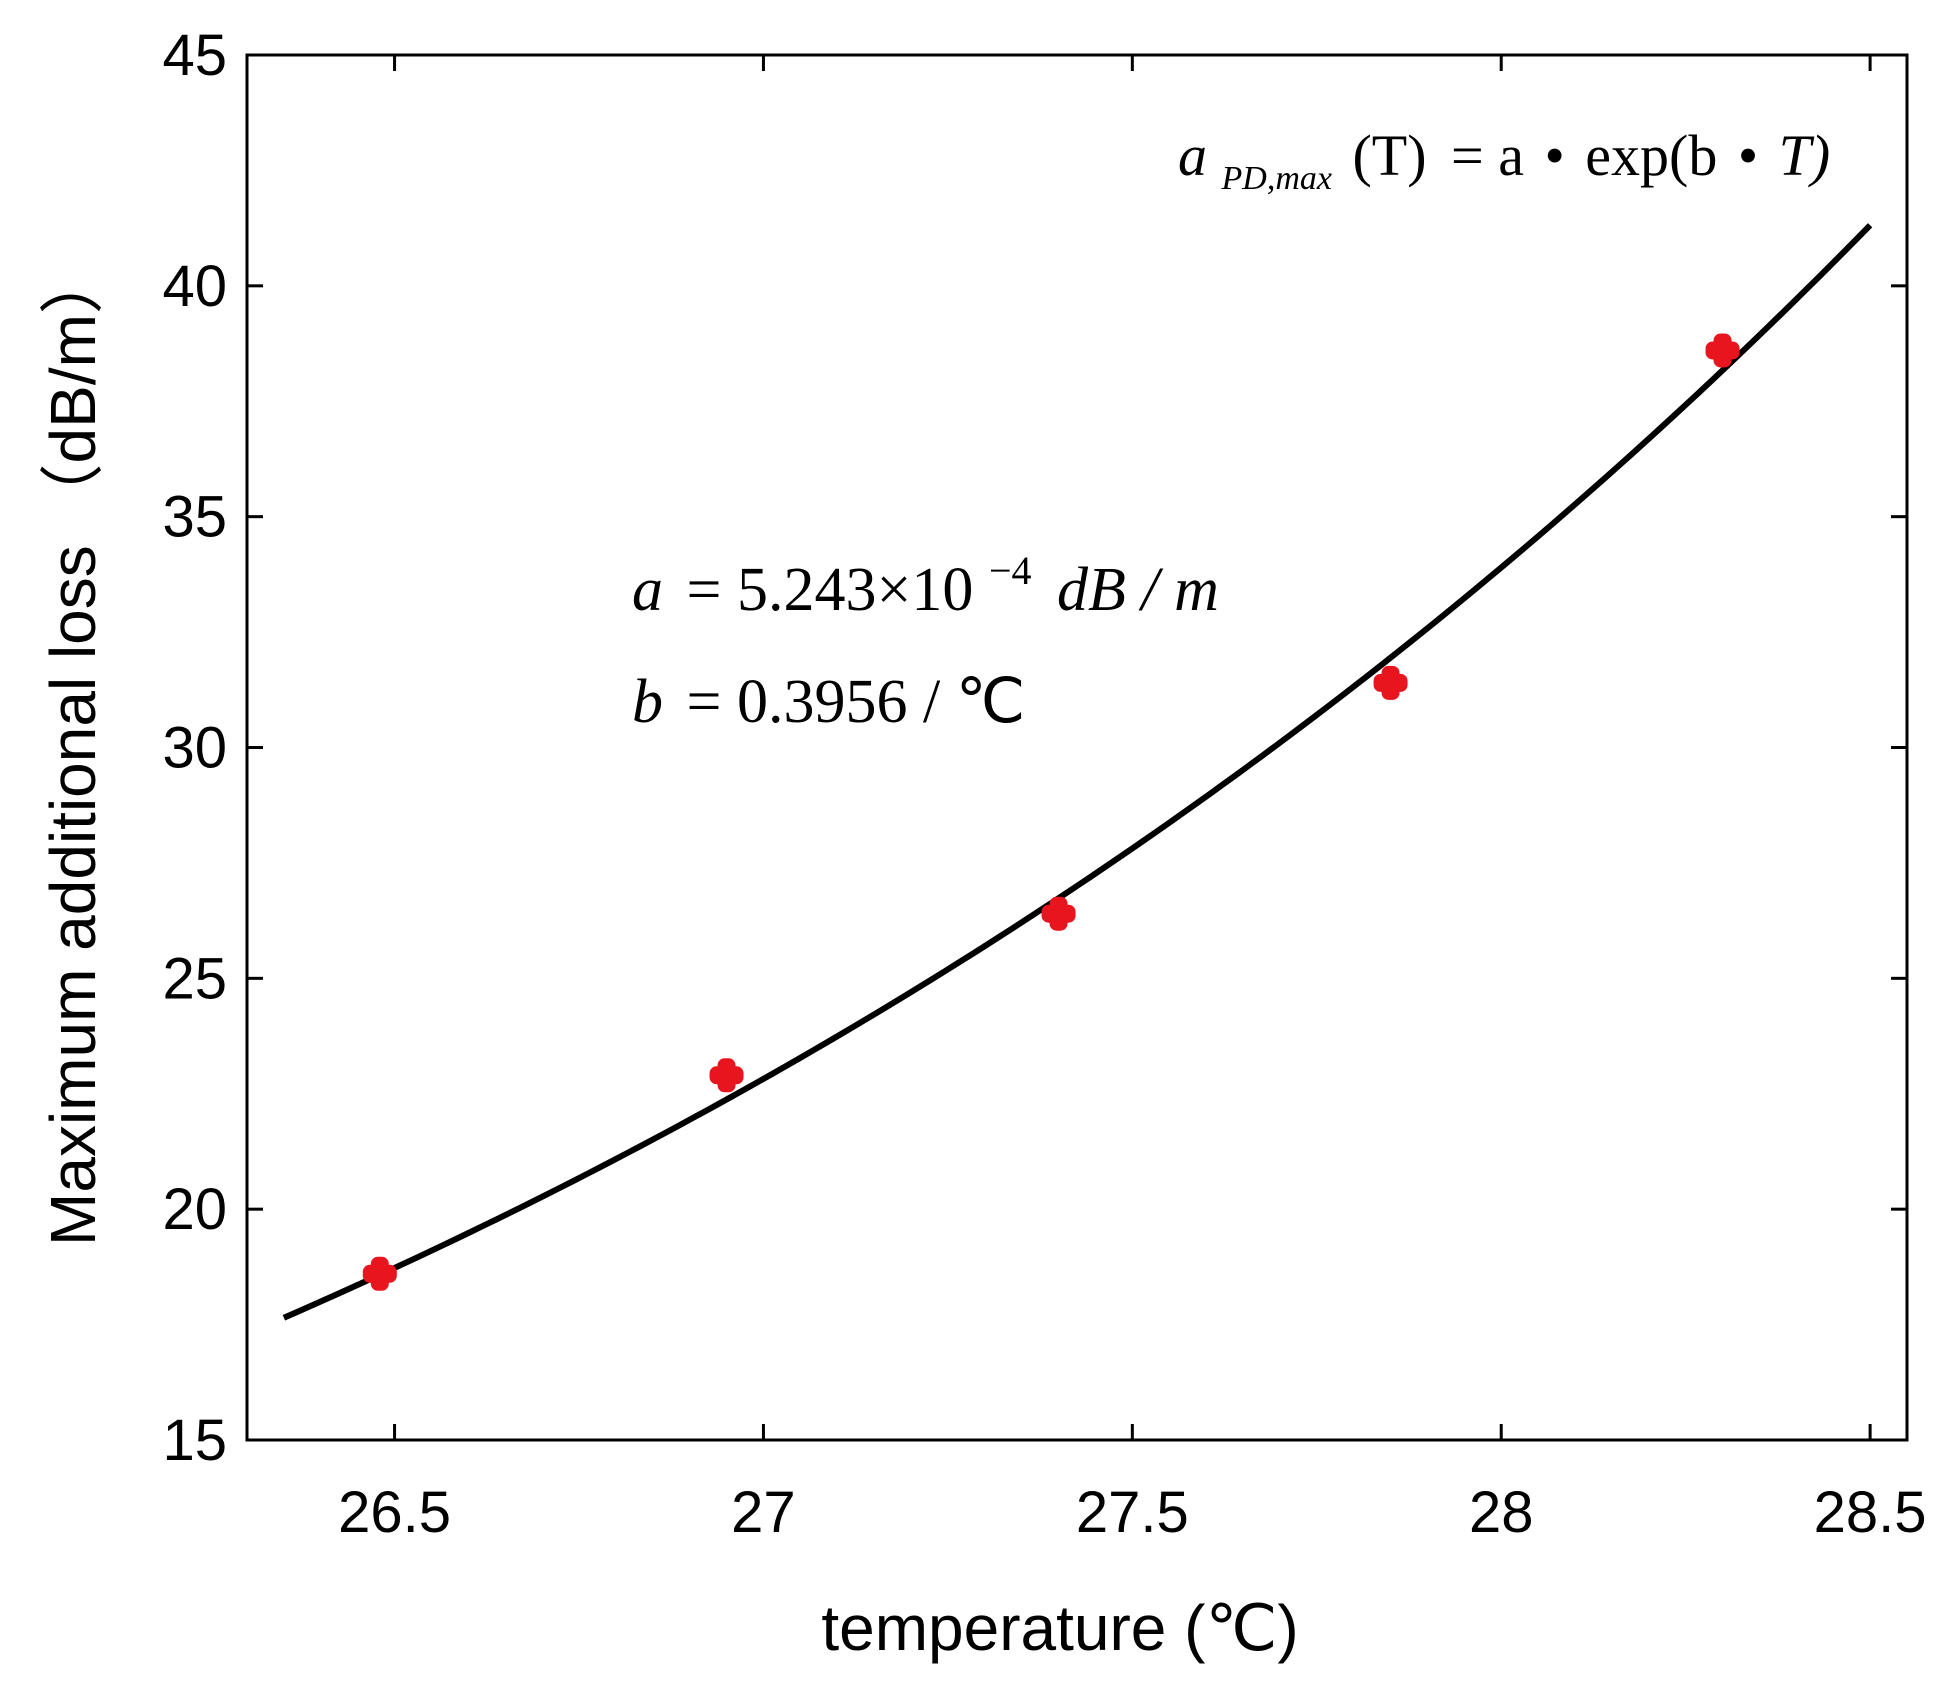 The height and width of the screenshot is (1687, 1933). What do you see at coordinates (1805, 155) in the screenshot?
I see `formula-T: T)` at bounding box center [1805, 155].